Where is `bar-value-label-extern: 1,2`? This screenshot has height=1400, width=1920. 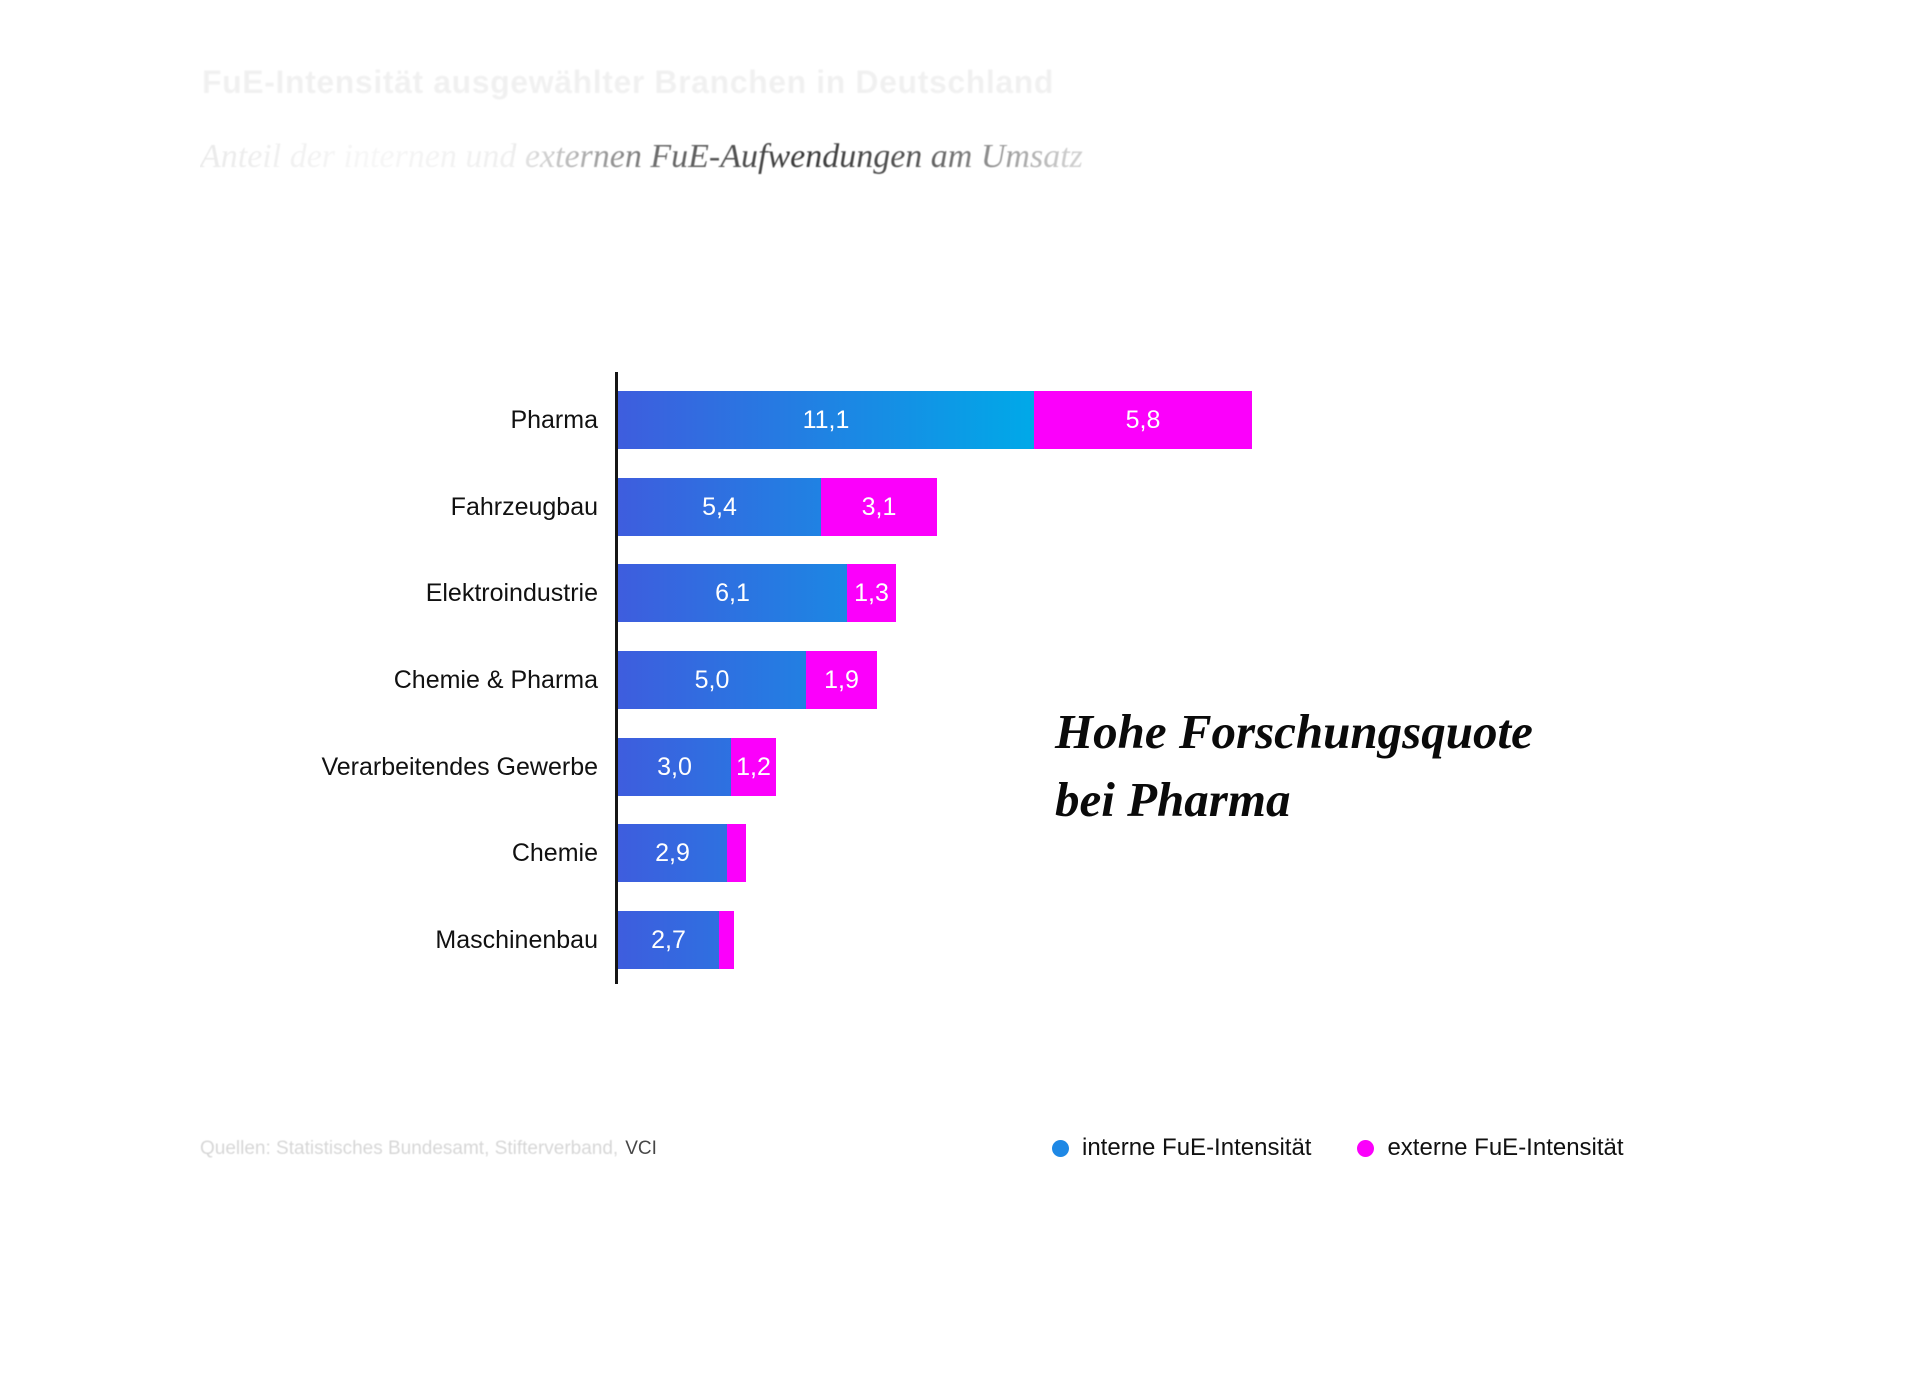 bar-value-label-extern: 1,2 is located at coordinates (753, 766).